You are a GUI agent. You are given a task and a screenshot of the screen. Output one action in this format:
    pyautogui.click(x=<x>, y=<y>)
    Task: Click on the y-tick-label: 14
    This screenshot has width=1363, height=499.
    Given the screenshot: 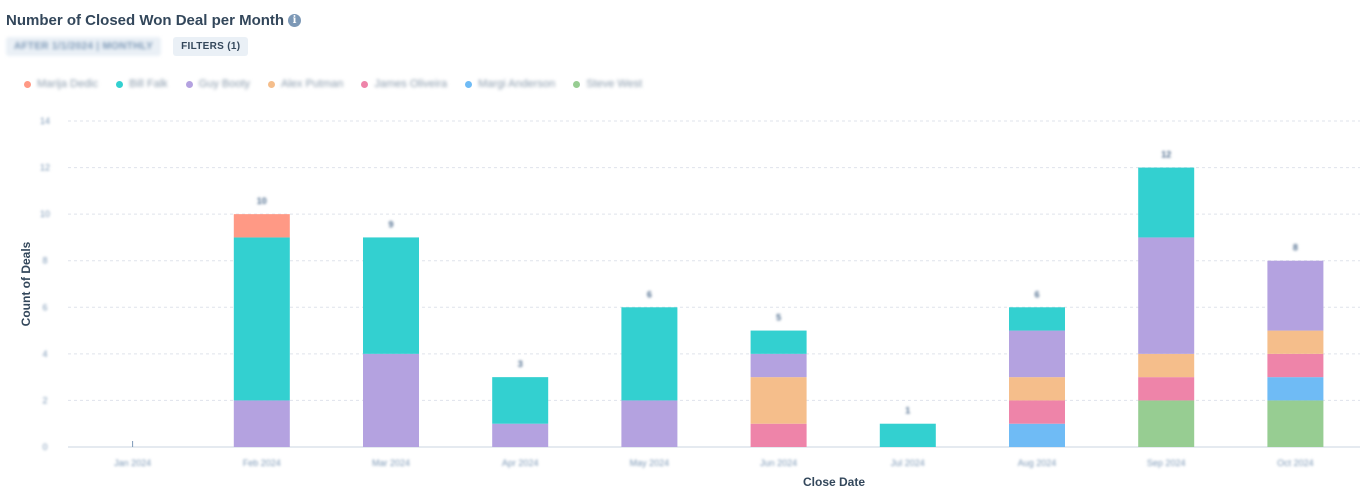 What is the action you would take?
    pyautogui.click(x=45, y=121)
    